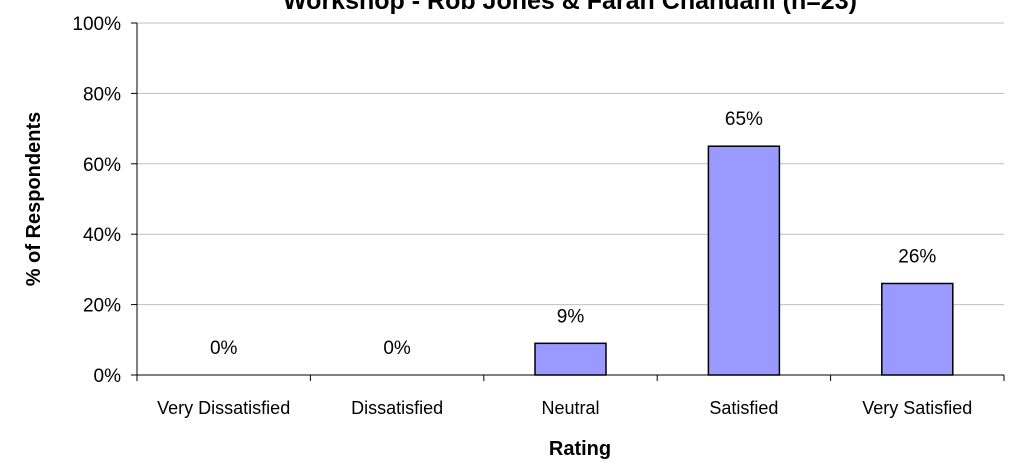 This screenshot has width=1010, height=464. Describe the element at coordinates (96, 24) in the screenshot. I see `y-tick-label: 100%` at that location.